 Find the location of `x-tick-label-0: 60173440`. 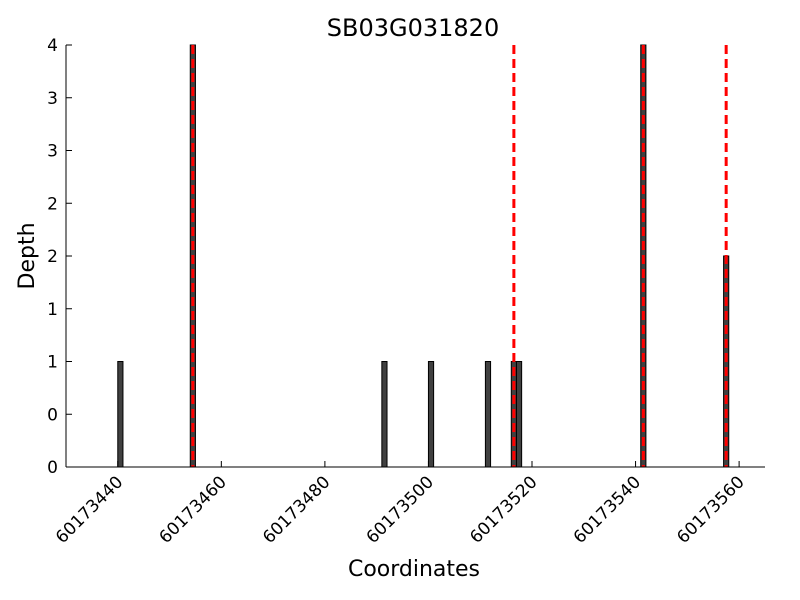

x-tick-label-0: 60173440 is located at coordinates (89, 509).